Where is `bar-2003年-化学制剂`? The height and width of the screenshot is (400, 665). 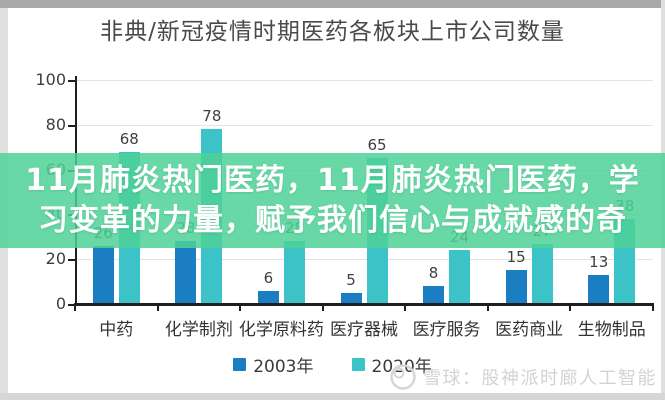 bar-2003年-化学制剂 is located at coordinates (186, 272).